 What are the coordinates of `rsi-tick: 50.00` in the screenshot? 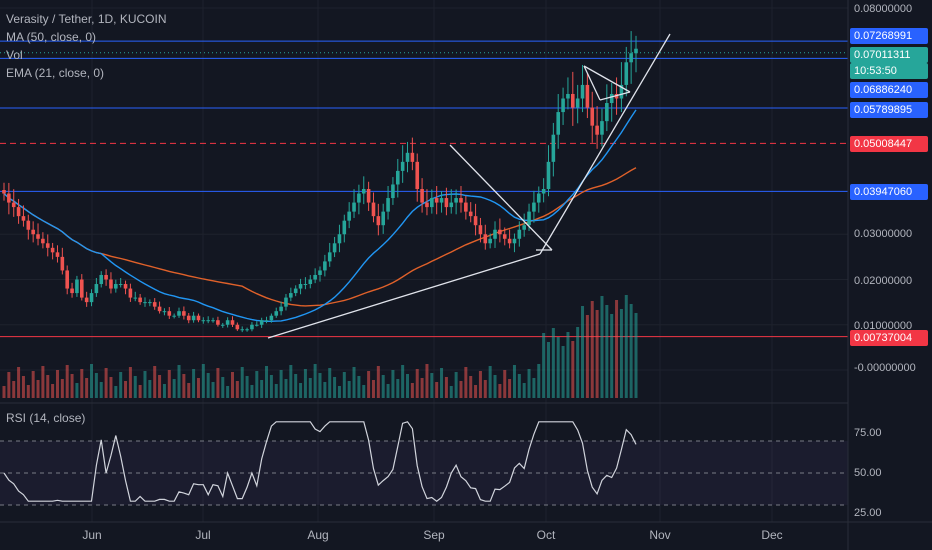 It's located at (868, 473).